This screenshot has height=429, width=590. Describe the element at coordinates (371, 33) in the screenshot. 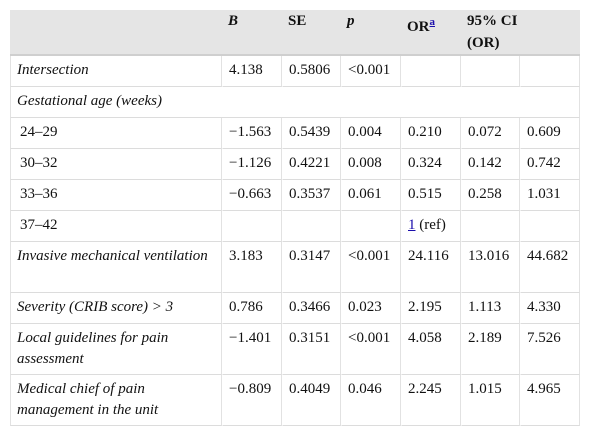

I see `header-p: p` at that location.